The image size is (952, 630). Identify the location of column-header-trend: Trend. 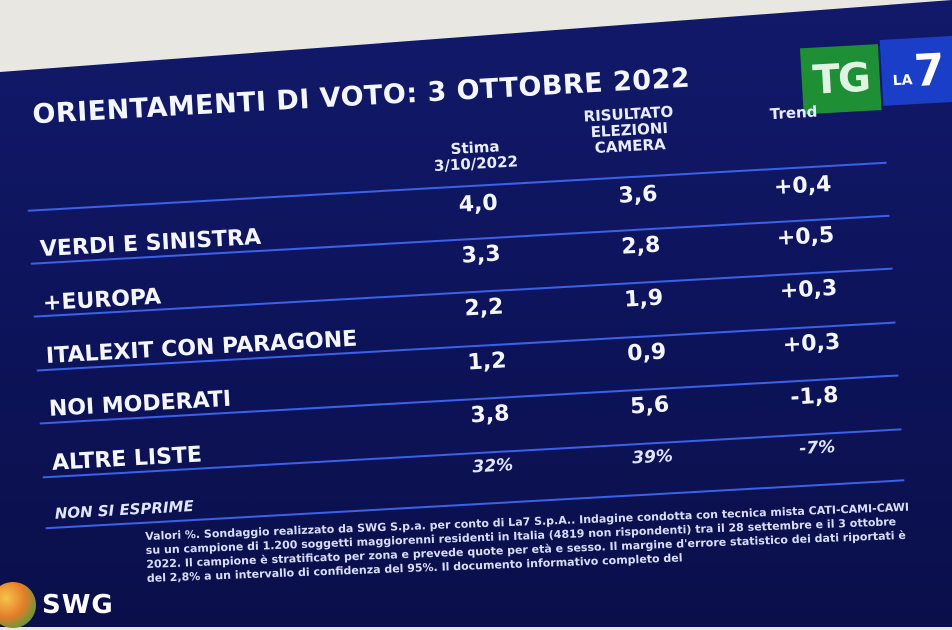
(793, 113).